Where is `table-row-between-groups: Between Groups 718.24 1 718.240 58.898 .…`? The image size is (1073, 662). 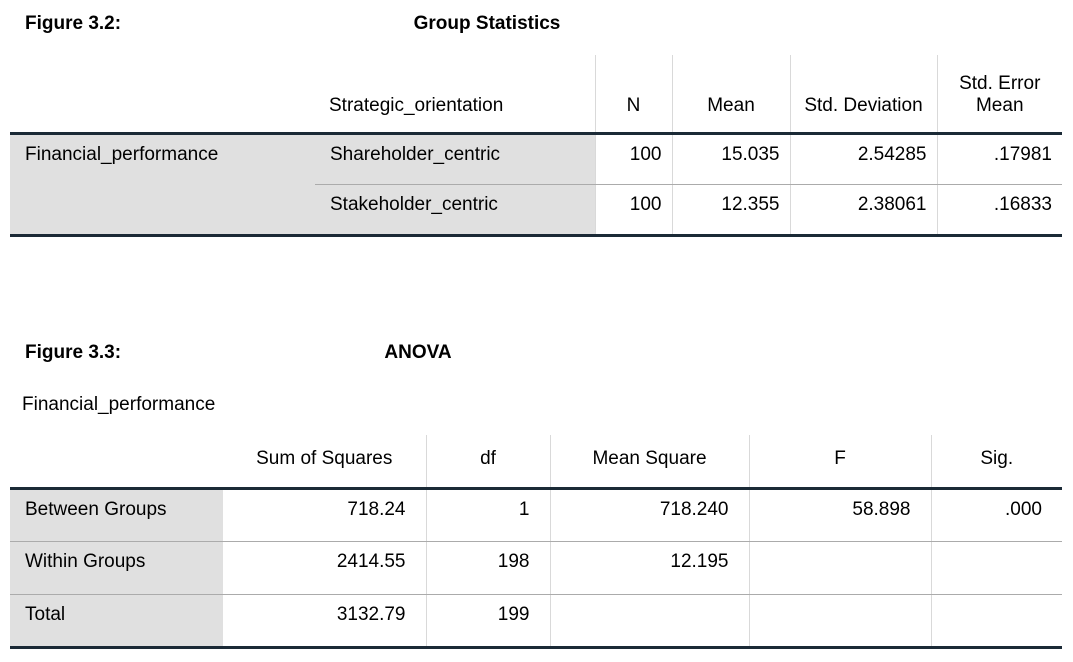
table-row-between-groups: Between Groups 718.24 1 718.240 58.898 .… is located at coordinates (536, 515).